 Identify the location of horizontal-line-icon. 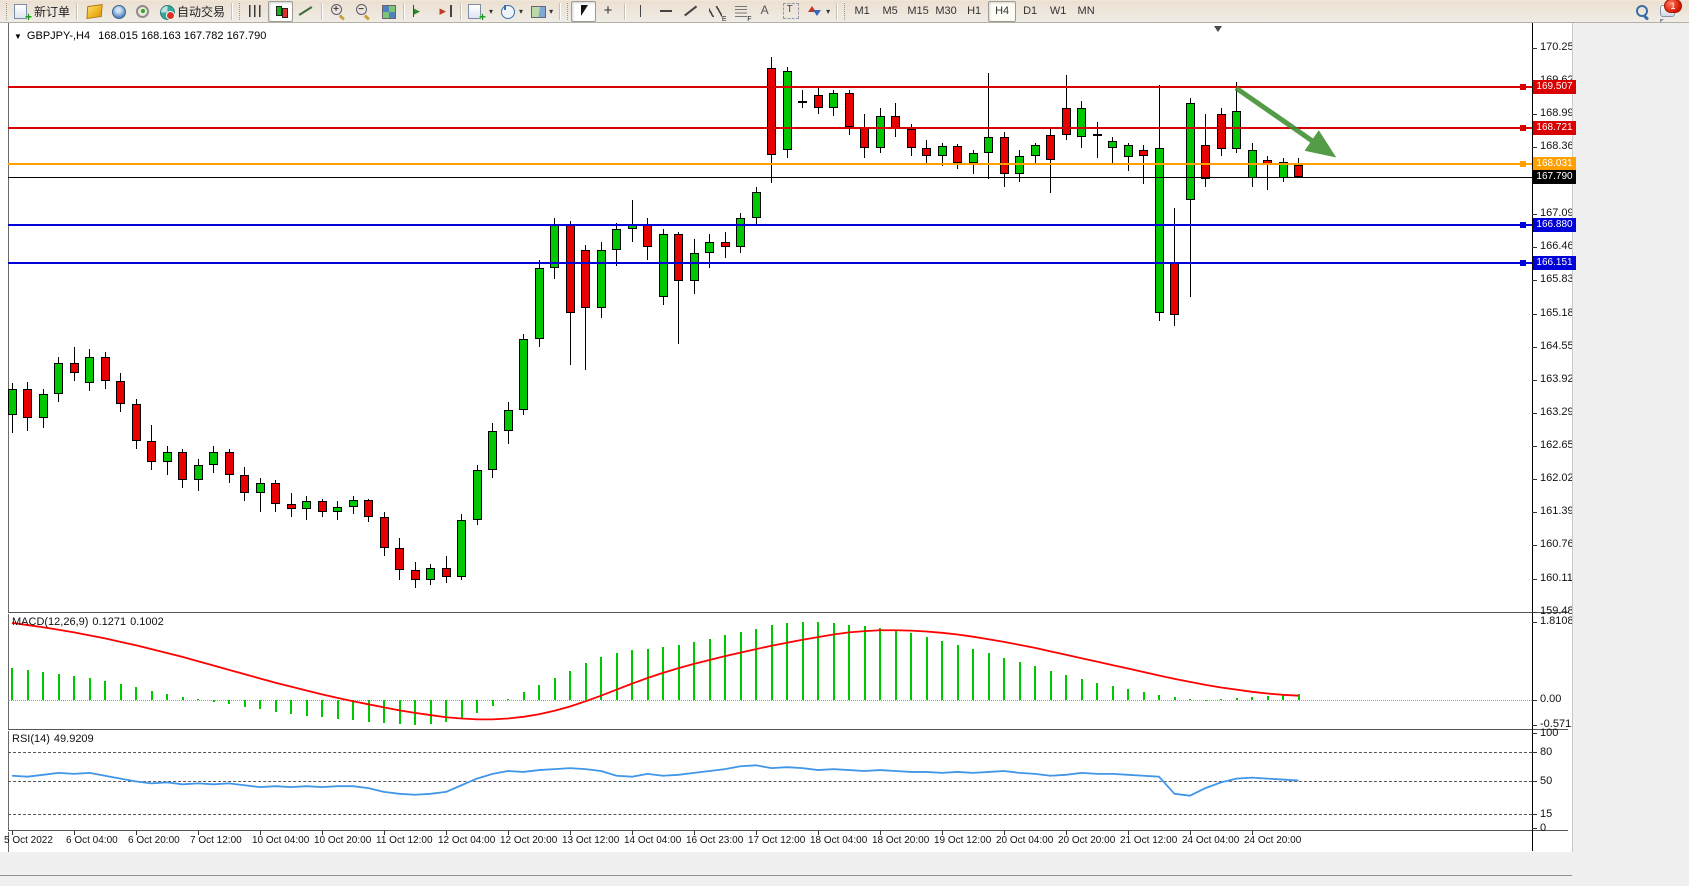
(666, 11).